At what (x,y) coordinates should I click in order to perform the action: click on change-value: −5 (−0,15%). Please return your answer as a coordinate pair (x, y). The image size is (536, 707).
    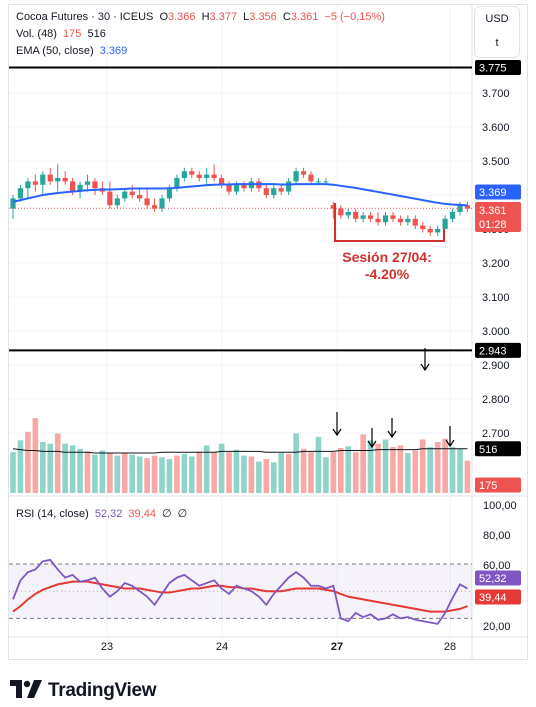
    Looking at the image, I should click on (354, 17).